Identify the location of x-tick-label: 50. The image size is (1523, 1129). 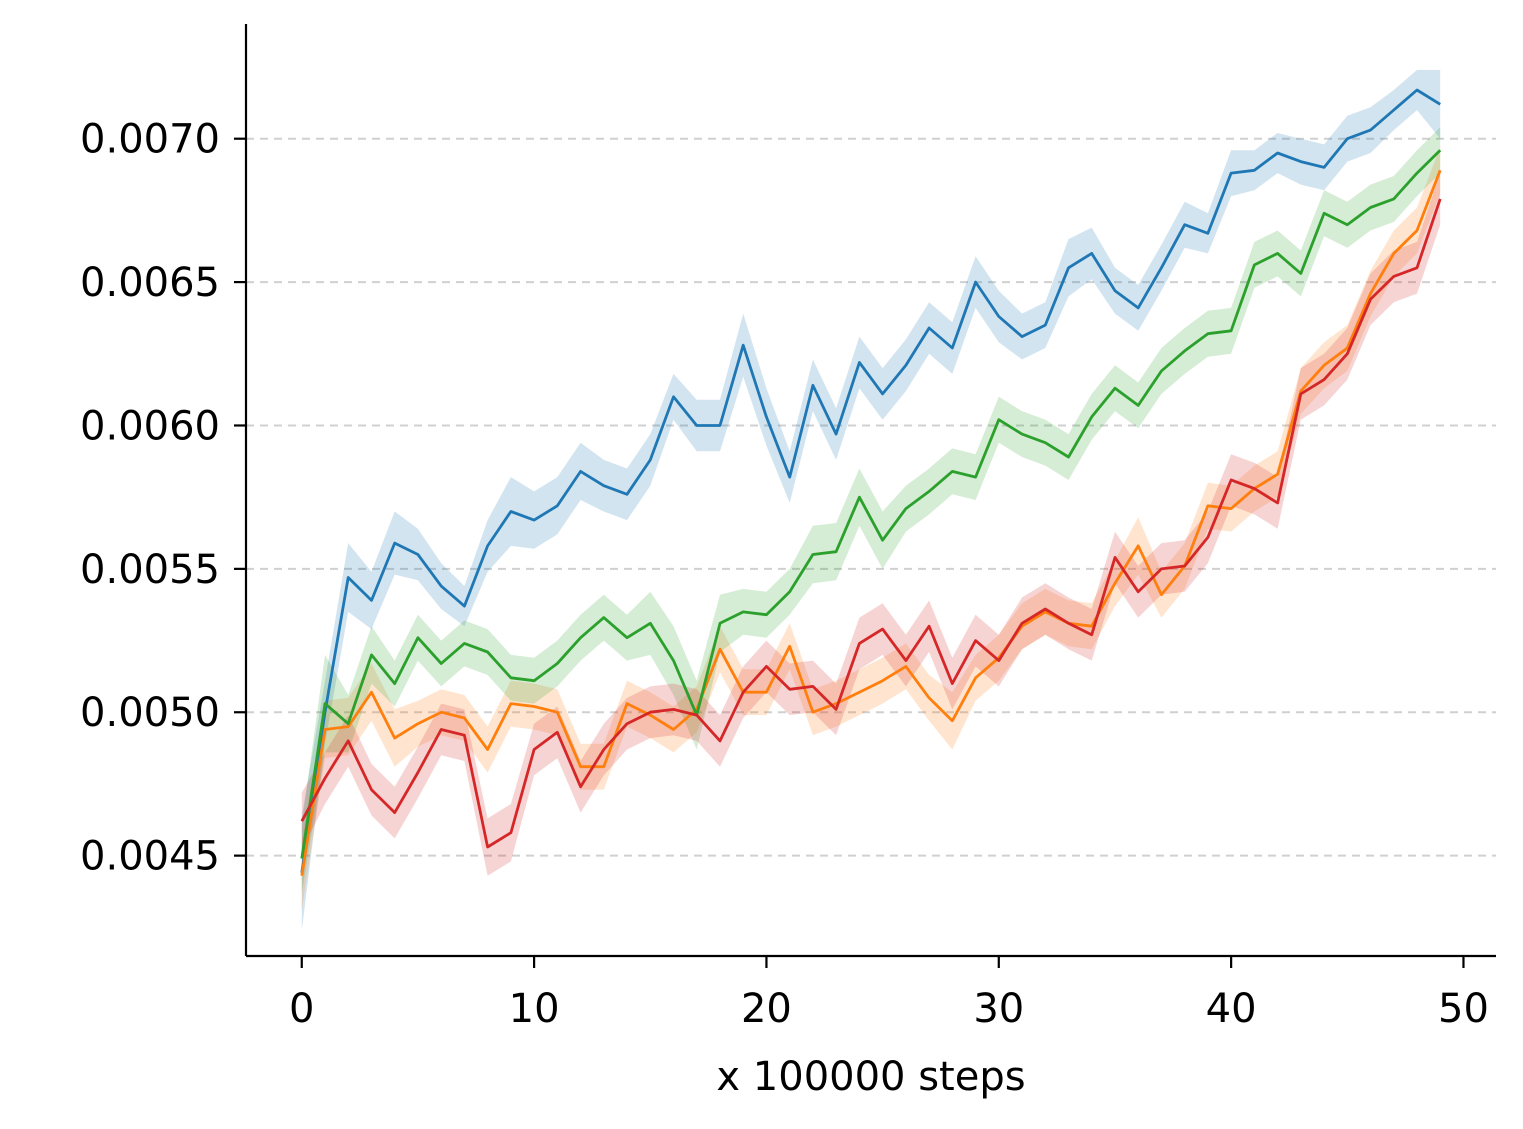
(1463, 1009).